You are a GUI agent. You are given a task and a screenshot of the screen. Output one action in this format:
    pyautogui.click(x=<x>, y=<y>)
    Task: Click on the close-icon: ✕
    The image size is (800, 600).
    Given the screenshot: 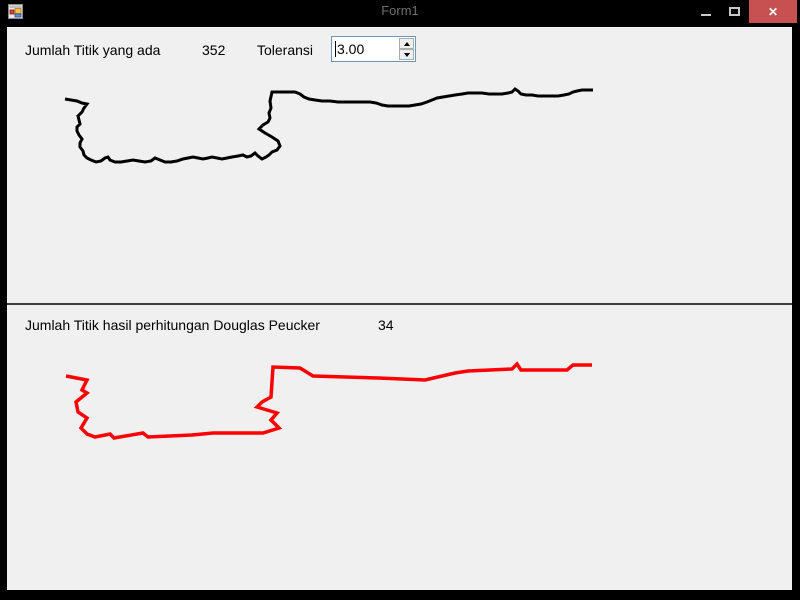 What is the action you would take?
    pyautogui.click(x=773, y=11)
    